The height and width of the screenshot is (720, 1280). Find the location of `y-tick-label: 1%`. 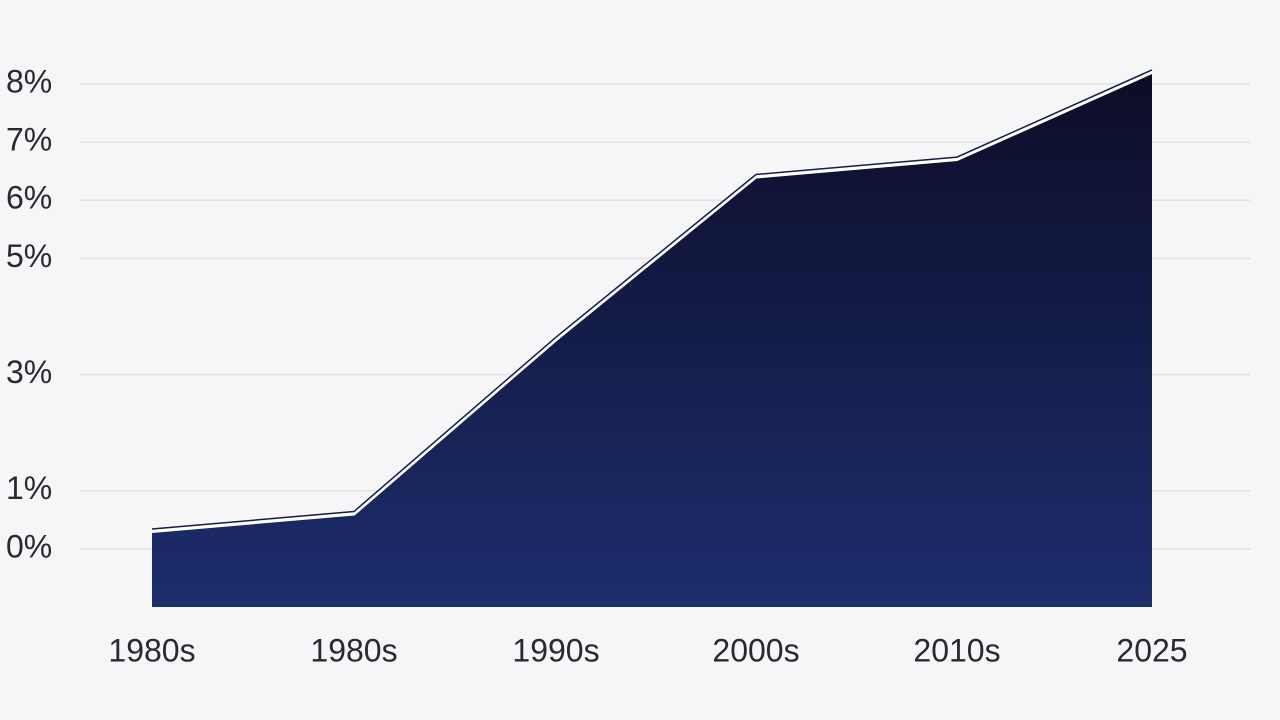

y-tick-label: 1% is located at coordinates (29, 488).